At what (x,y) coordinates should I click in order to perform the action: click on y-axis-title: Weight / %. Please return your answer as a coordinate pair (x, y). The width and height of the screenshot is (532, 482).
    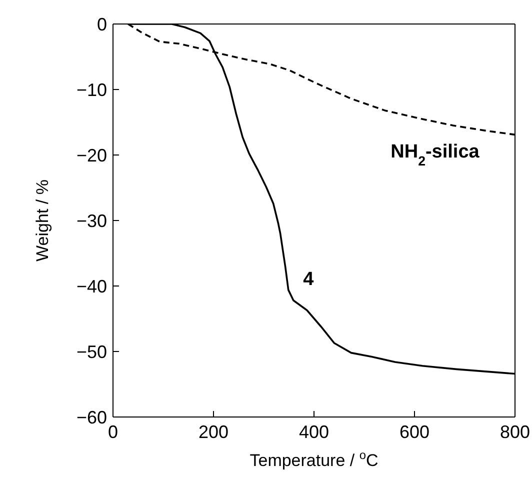
    Looking at the image, I should click on (42, 221).